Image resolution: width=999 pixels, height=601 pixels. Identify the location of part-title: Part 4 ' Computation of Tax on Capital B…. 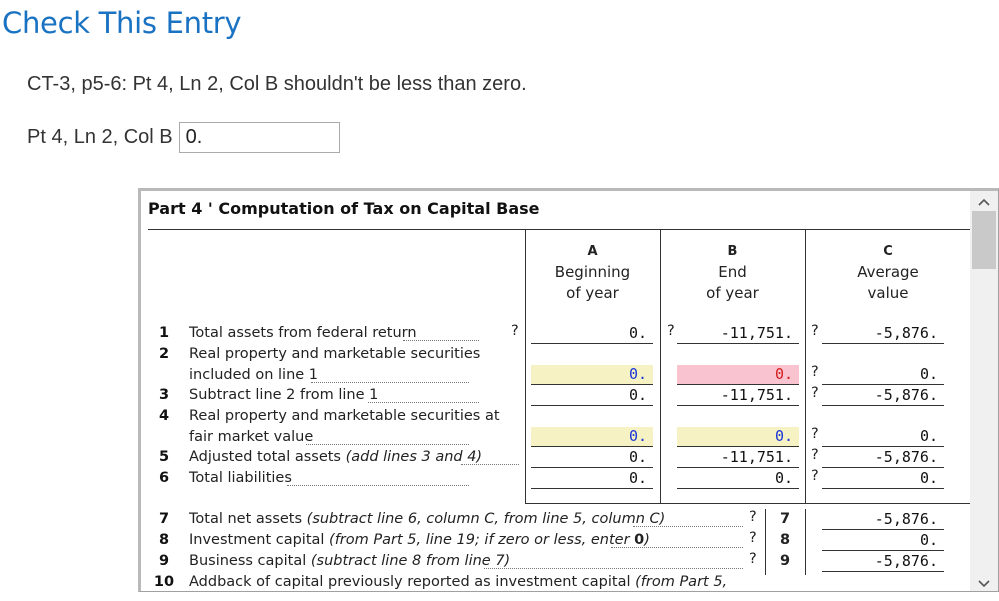
(344, 208).